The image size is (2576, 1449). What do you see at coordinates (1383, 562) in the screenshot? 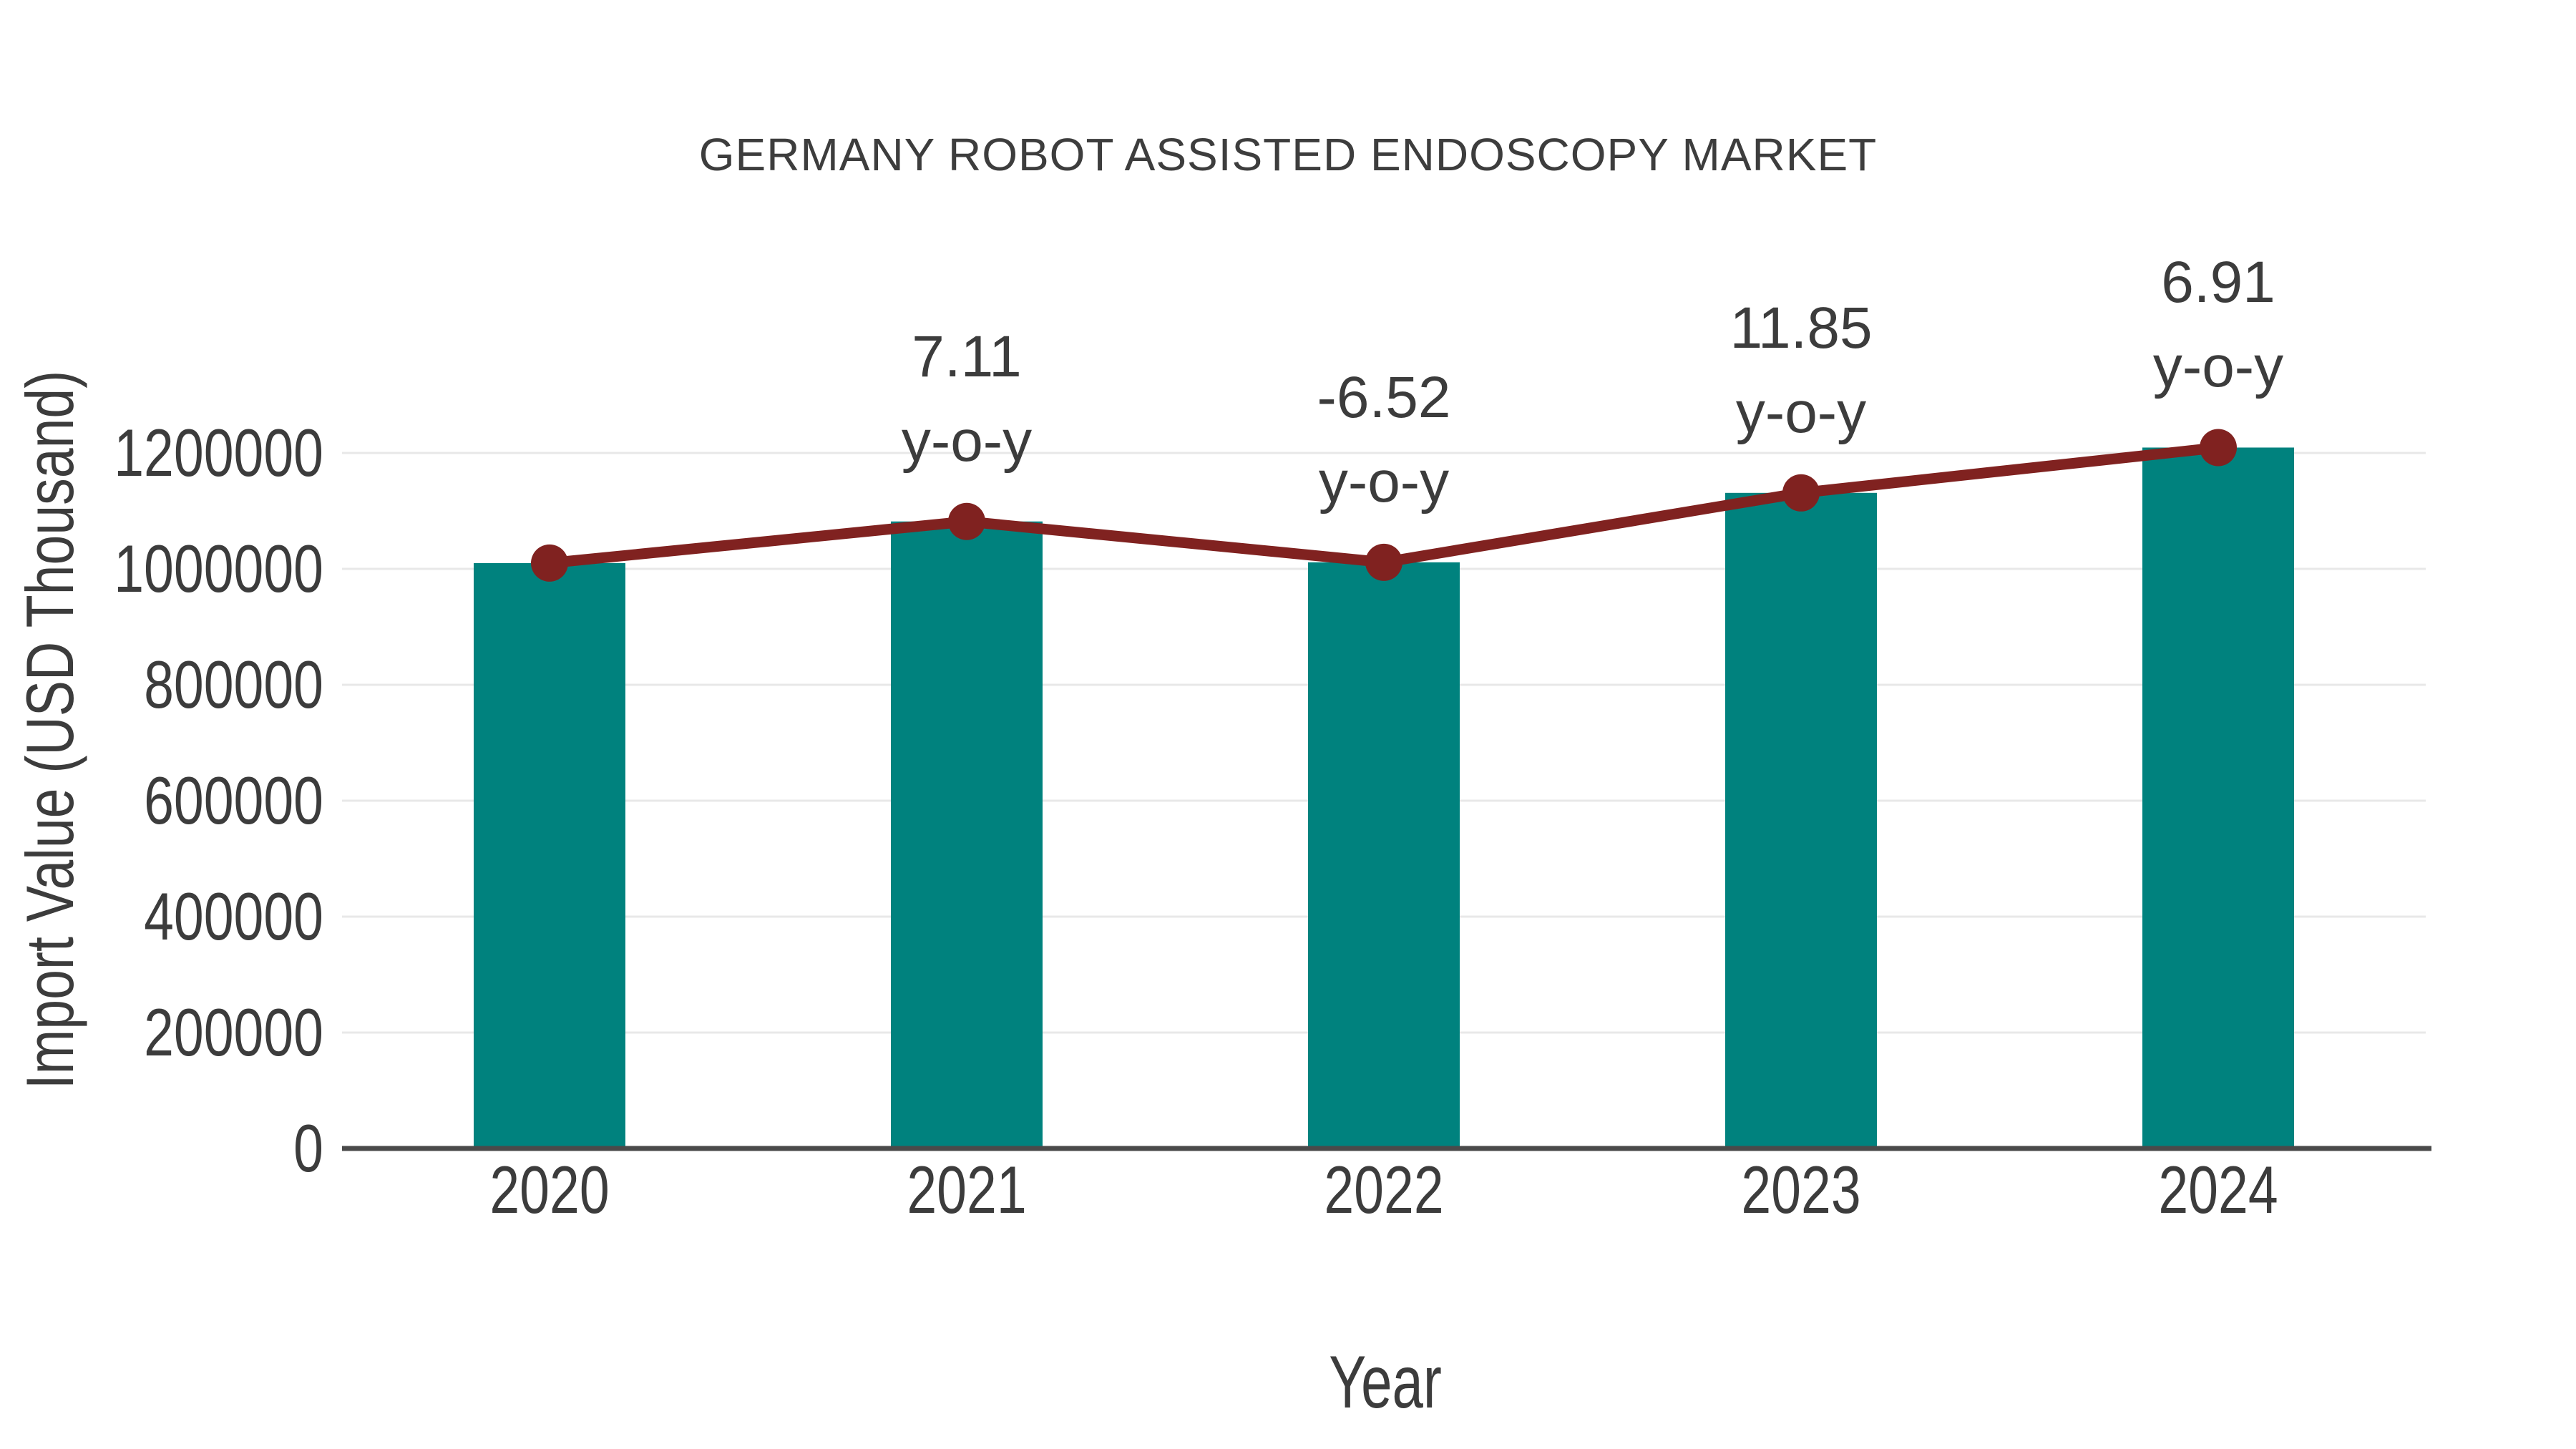
I see `yoy-marker-2022` at bounding box center [1383, 562].